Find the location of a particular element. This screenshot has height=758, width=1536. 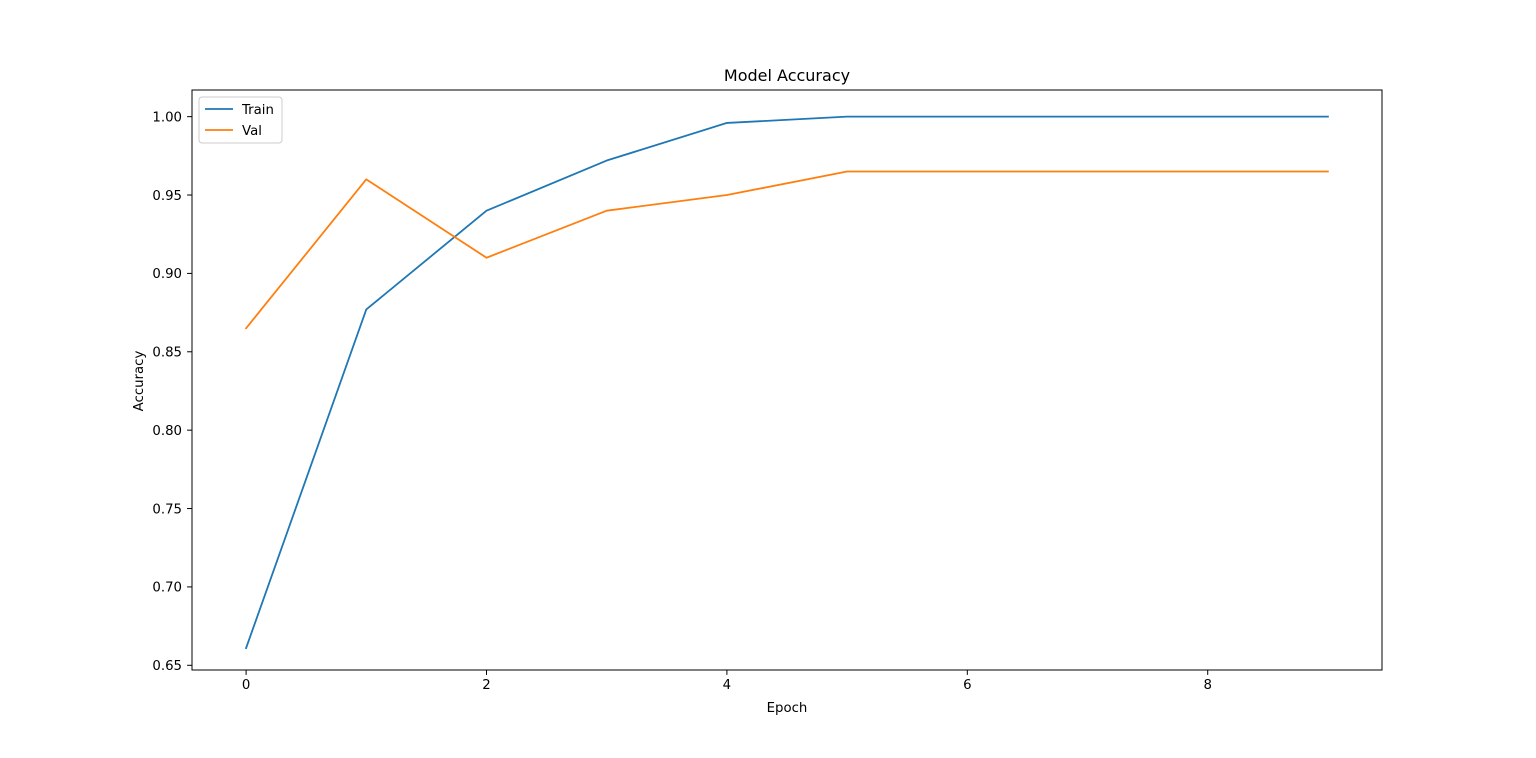

y-tick-label: 0.90 is located at coordinates (167, 274).